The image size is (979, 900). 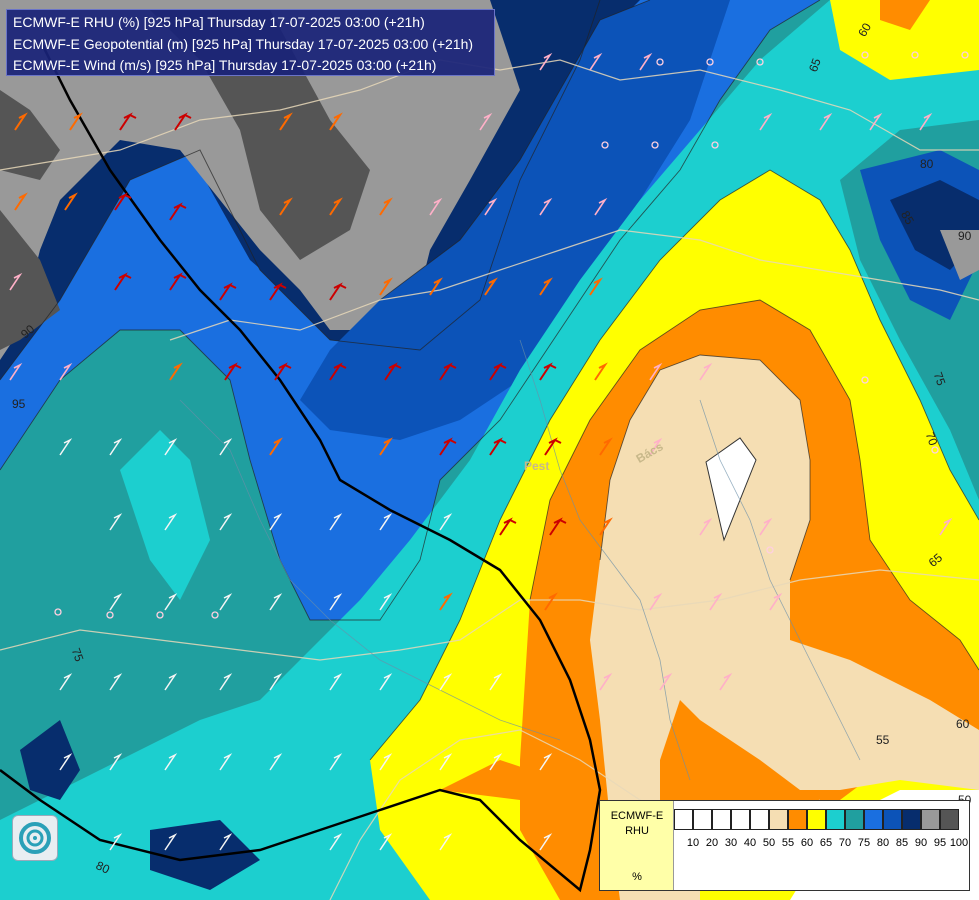 I want to click on contour-label: 55, so click(x=883, y=740).